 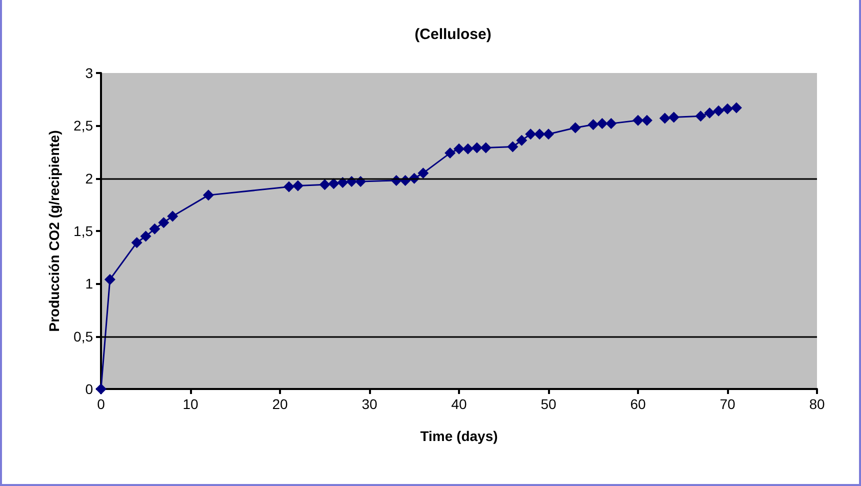 I want to click on x-tick-label: 80, so click(x=817, y=404).